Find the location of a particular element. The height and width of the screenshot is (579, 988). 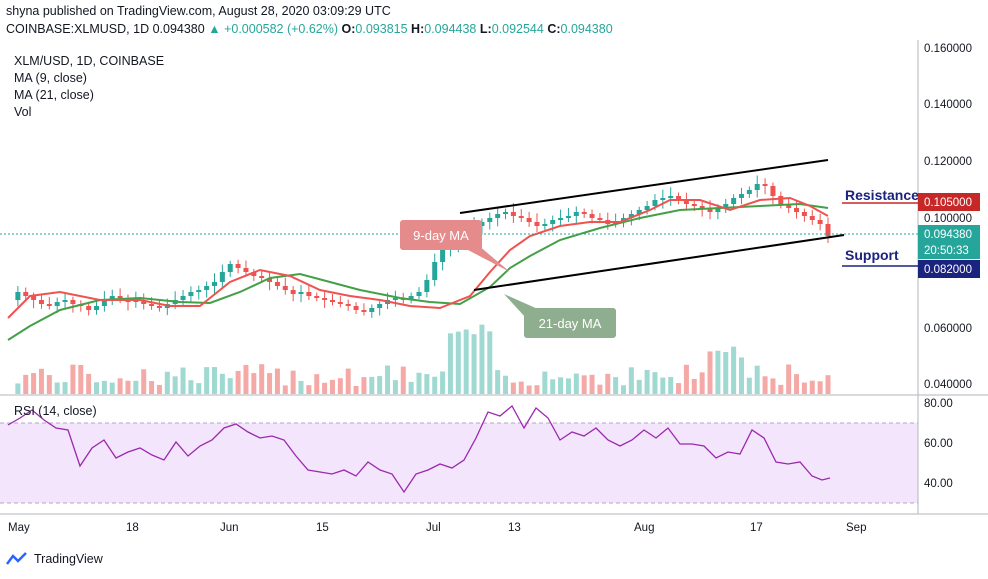

footer-brand: TradingView is located at coordinates (54, 559).